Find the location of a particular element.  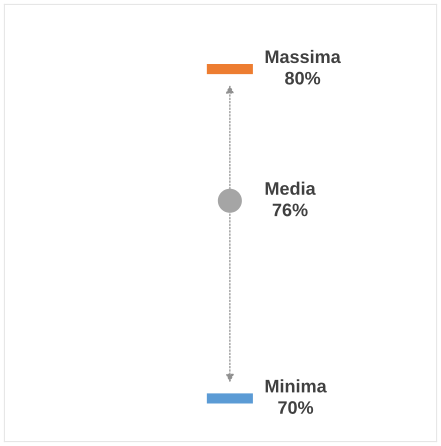

data-label: 70% is located at coordinates (296, 407).